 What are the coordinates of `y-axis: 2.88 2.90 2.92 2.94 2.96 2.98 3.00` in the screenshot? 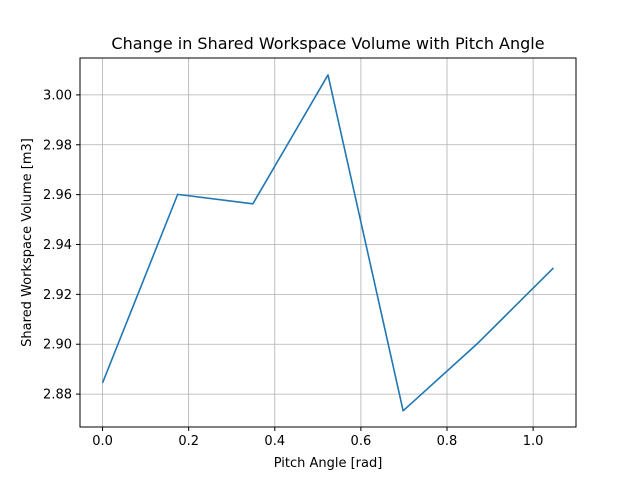 It's located at (61, 245).